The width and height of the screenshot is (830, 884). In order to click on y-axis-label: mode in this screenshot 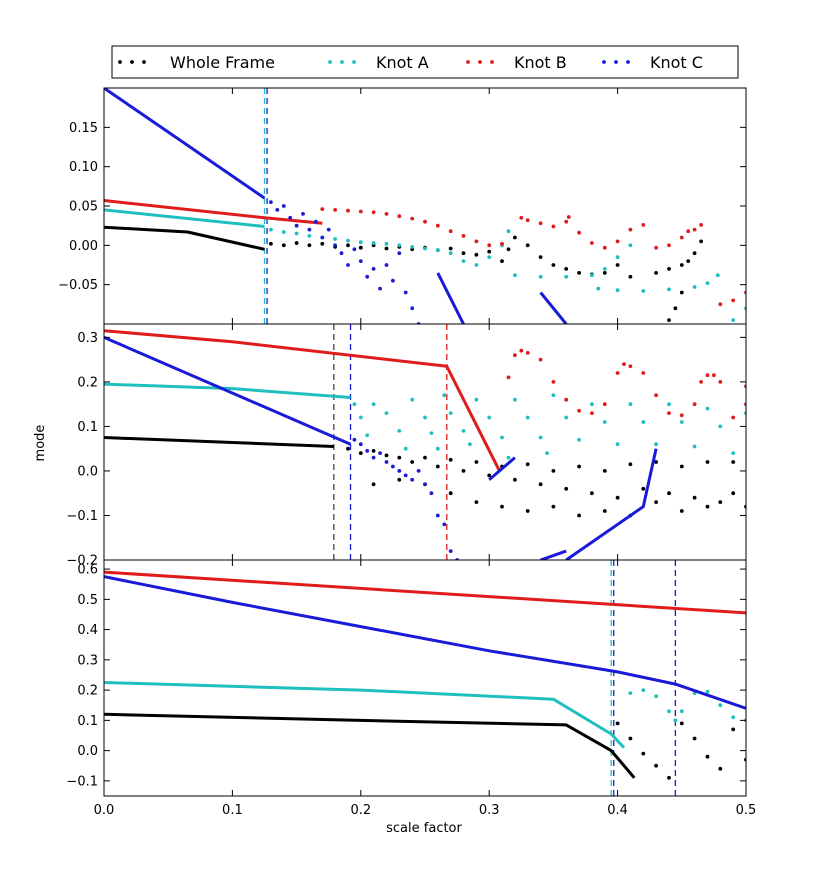, I will do `click(40, 443)`.